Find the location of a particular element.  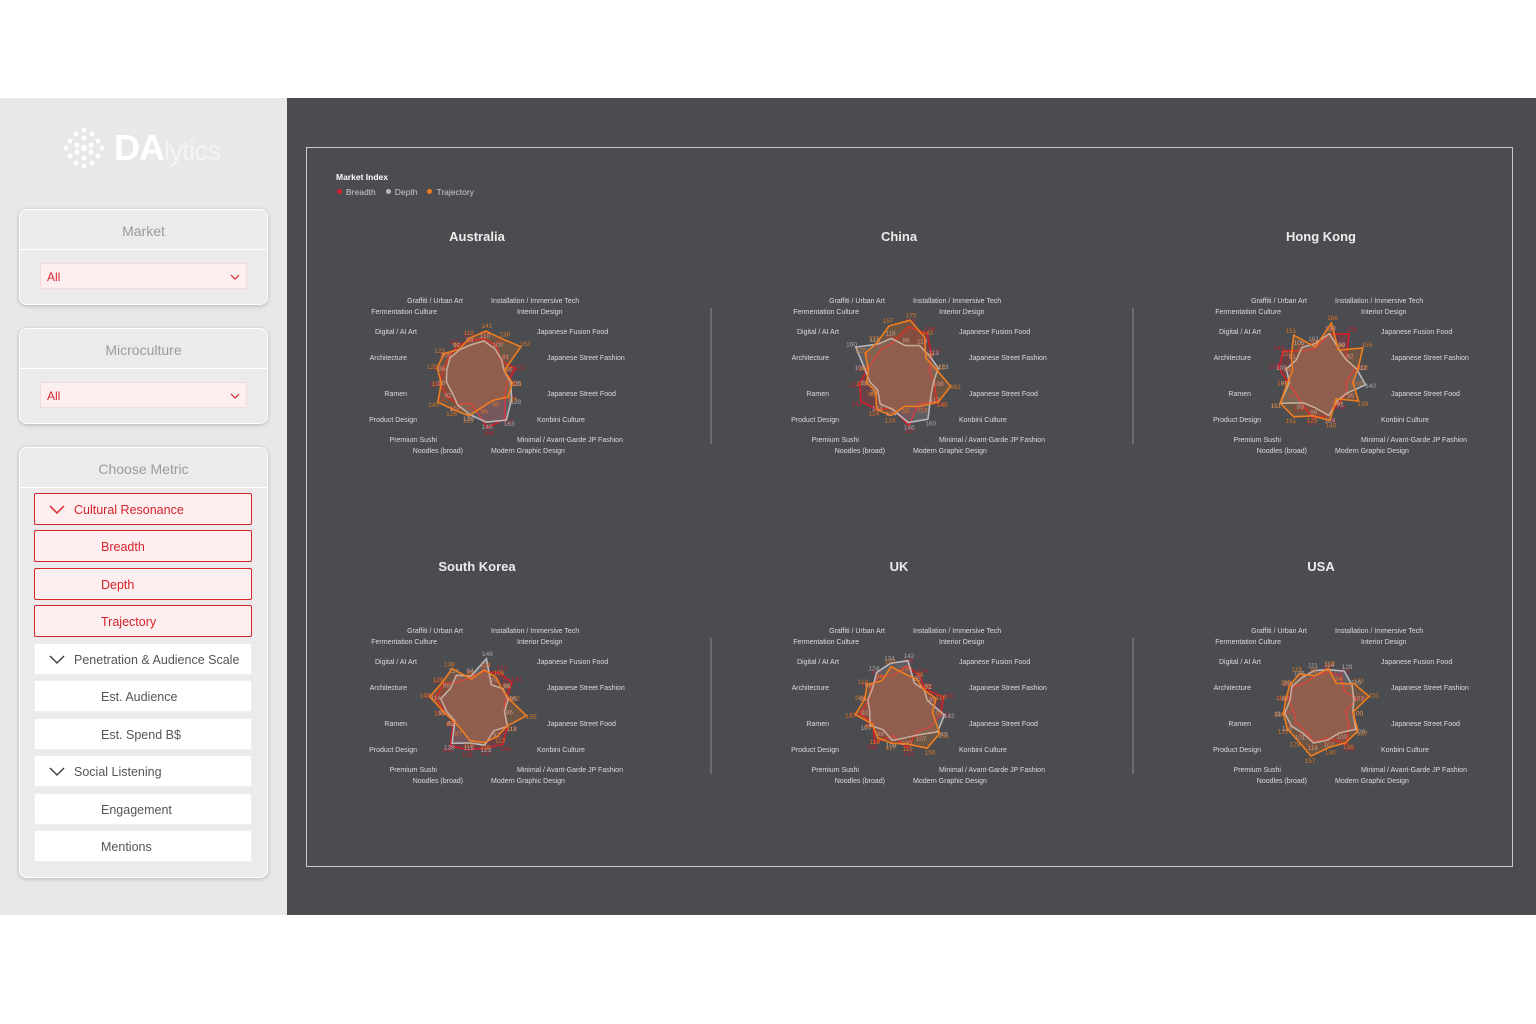

data-label-trajectory: 116 is located at coordinates (1285, 682).